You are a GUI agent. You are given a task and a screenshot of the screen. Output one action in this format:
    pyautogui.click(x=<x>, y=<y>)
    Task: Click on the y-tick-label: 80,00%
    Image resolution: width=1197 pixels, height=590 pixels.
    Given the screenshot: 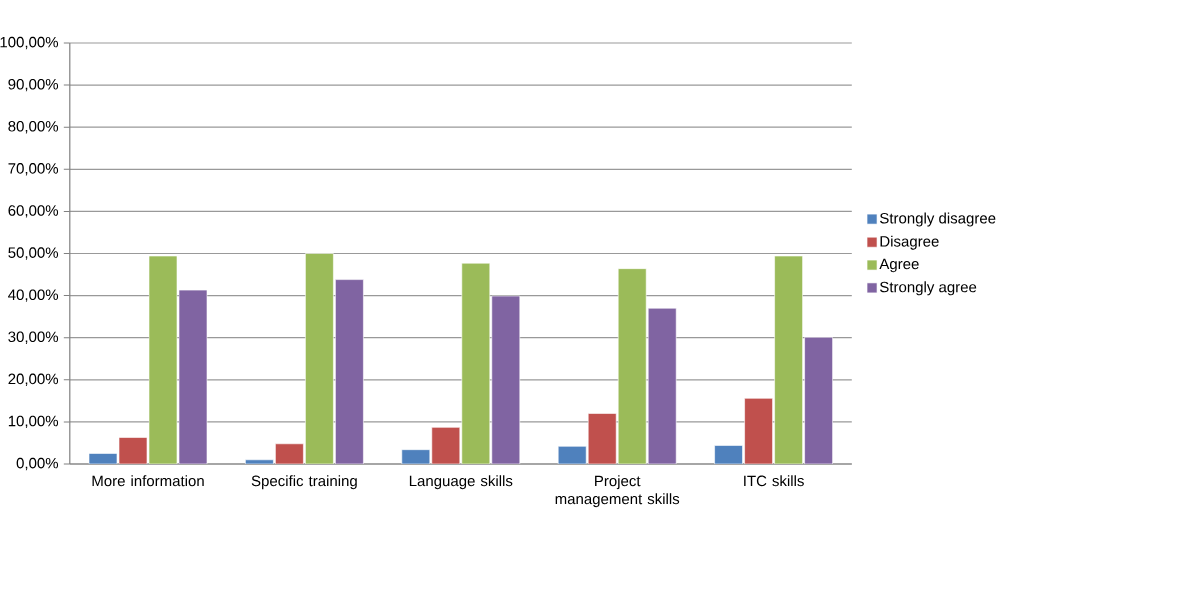 What is the action you would take?
    pyautogui.click(x=33, y=127)
    